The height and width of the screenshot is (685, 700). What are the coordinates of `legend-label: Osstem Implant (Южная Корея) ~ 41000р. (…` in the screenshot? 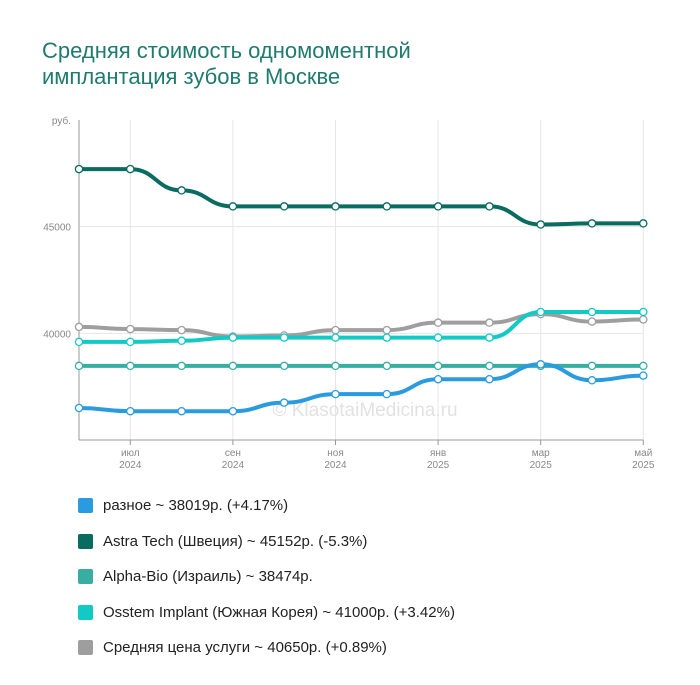 It's located at (279, 612).